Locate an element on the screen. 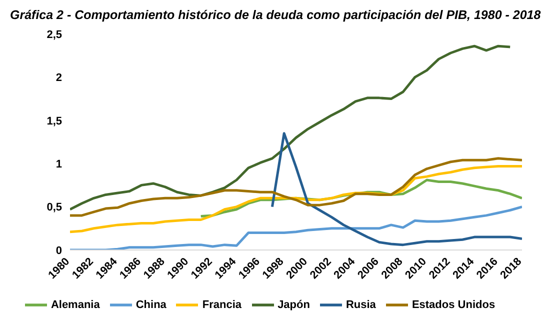 The width and height of the screenshot is (560, 321). legend-label: Japón is located at coordinates (294, 304).